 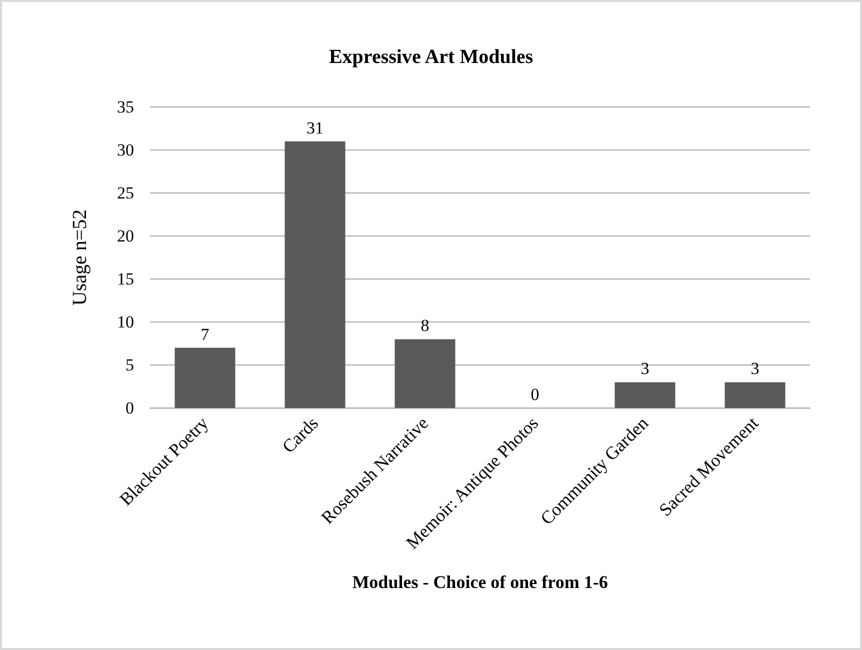 What do you see at coordinates (480, 582) in the screenshot?
I see `x-axis-title: Modules - Choice of one from 1-6` at bounding box center [480, 582].